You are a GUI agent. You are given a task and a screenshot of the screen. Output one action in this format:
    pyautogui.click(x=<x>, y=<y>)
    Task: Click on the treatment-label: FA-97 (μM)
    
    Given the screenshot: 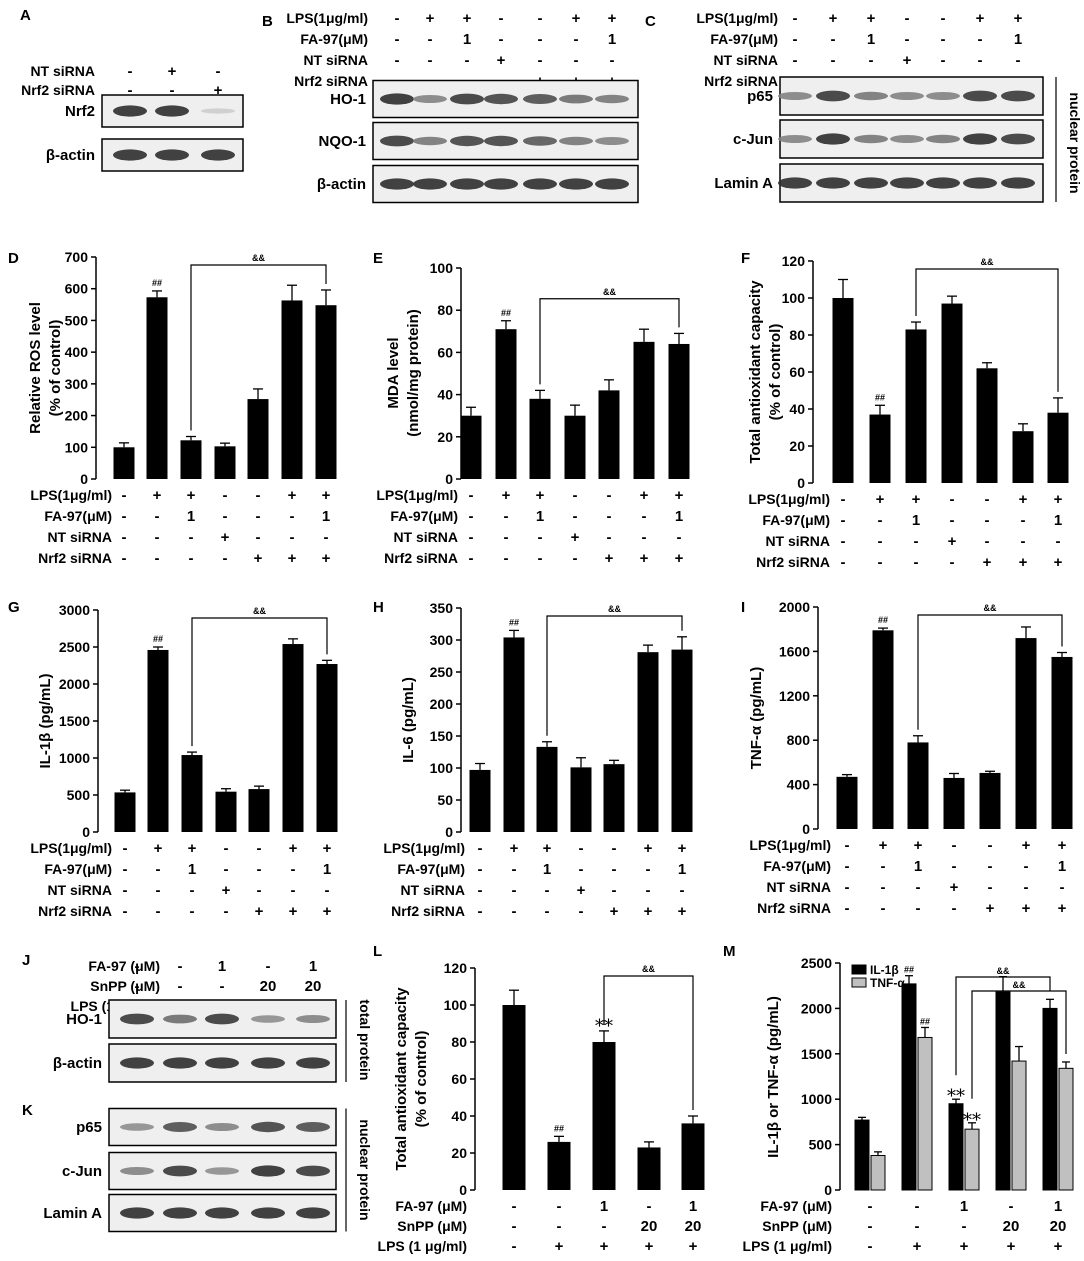 What is the action you would take?
    pyautogui.click(x=796, y=1206)
    